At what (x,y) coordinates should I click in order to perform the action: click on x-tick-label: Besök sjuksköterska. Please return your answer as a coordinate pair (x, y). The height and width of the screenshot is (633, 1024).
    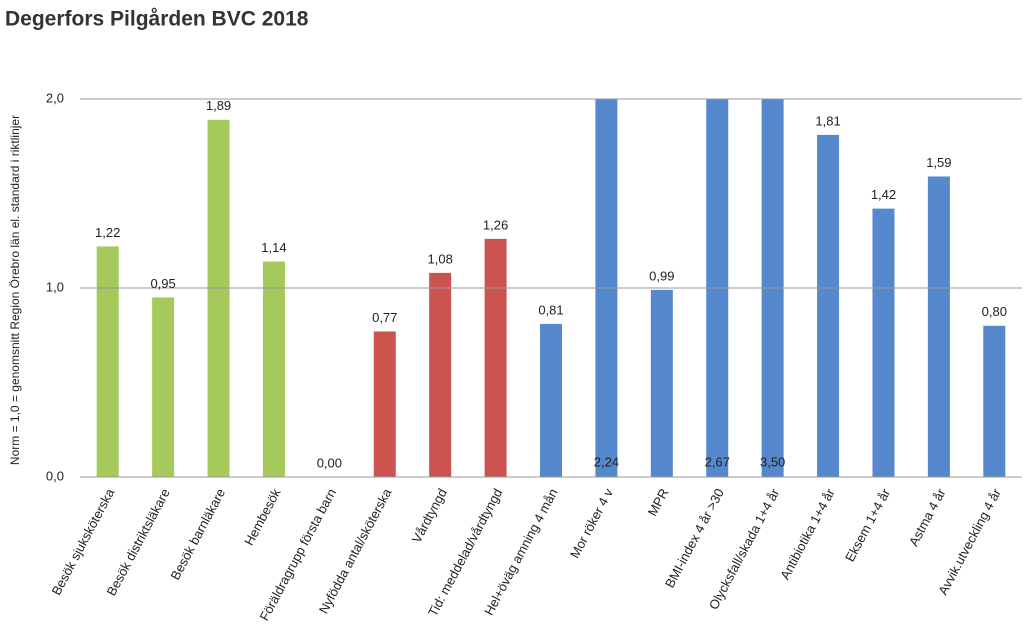
    Looking at the image, I should click on (83, 541).